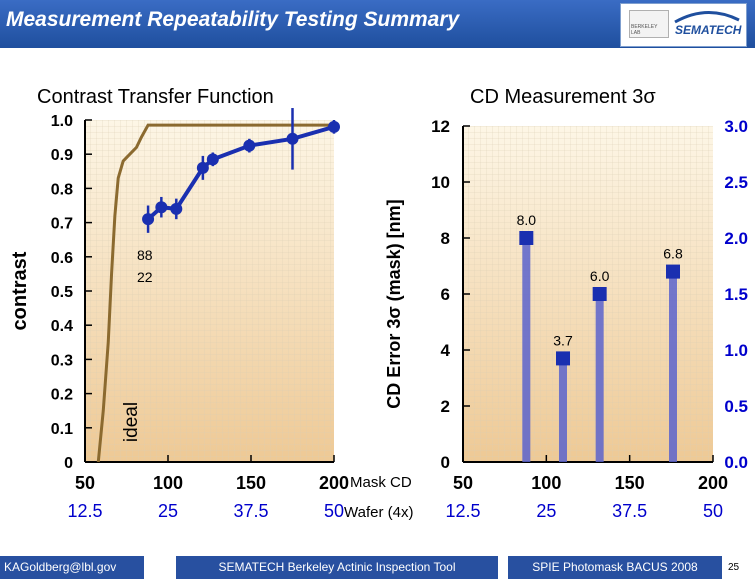 The width and height of the screenshot is (755, 579). I want to click on cd-y-right-tick-label: 0.0, so click(736, 462).